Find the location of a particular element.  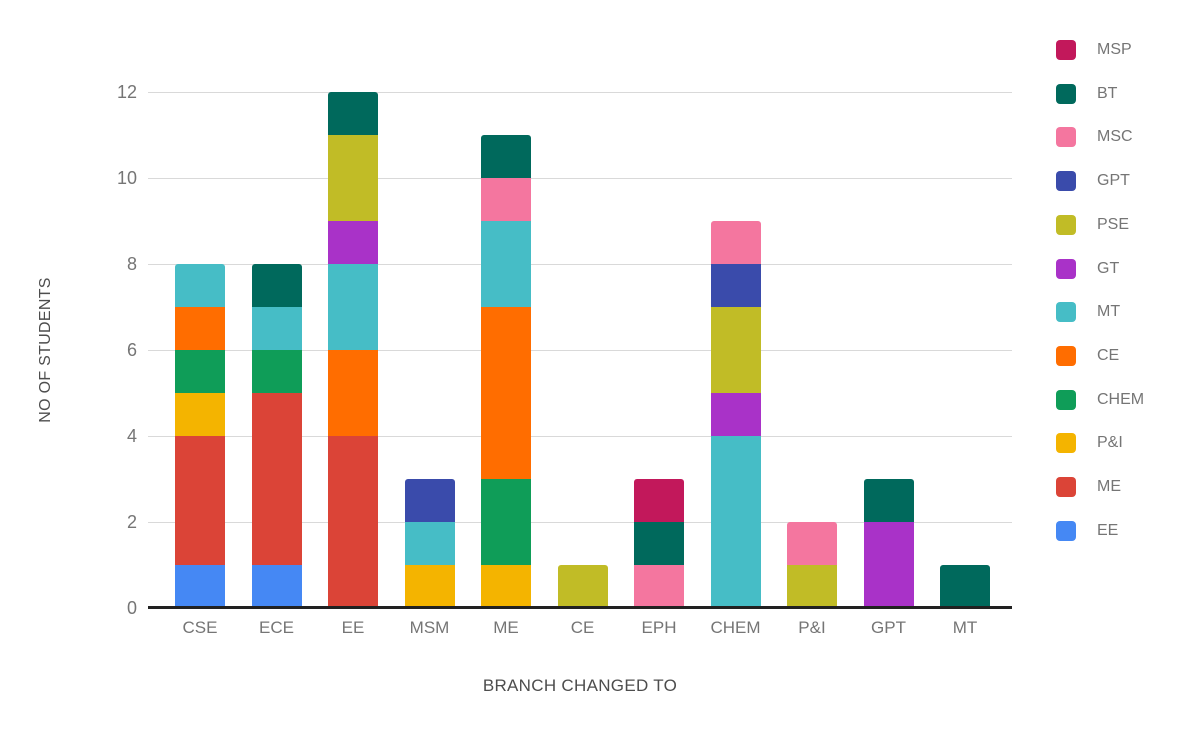

legend-label: PSE is located at coordinates (1113, 224).